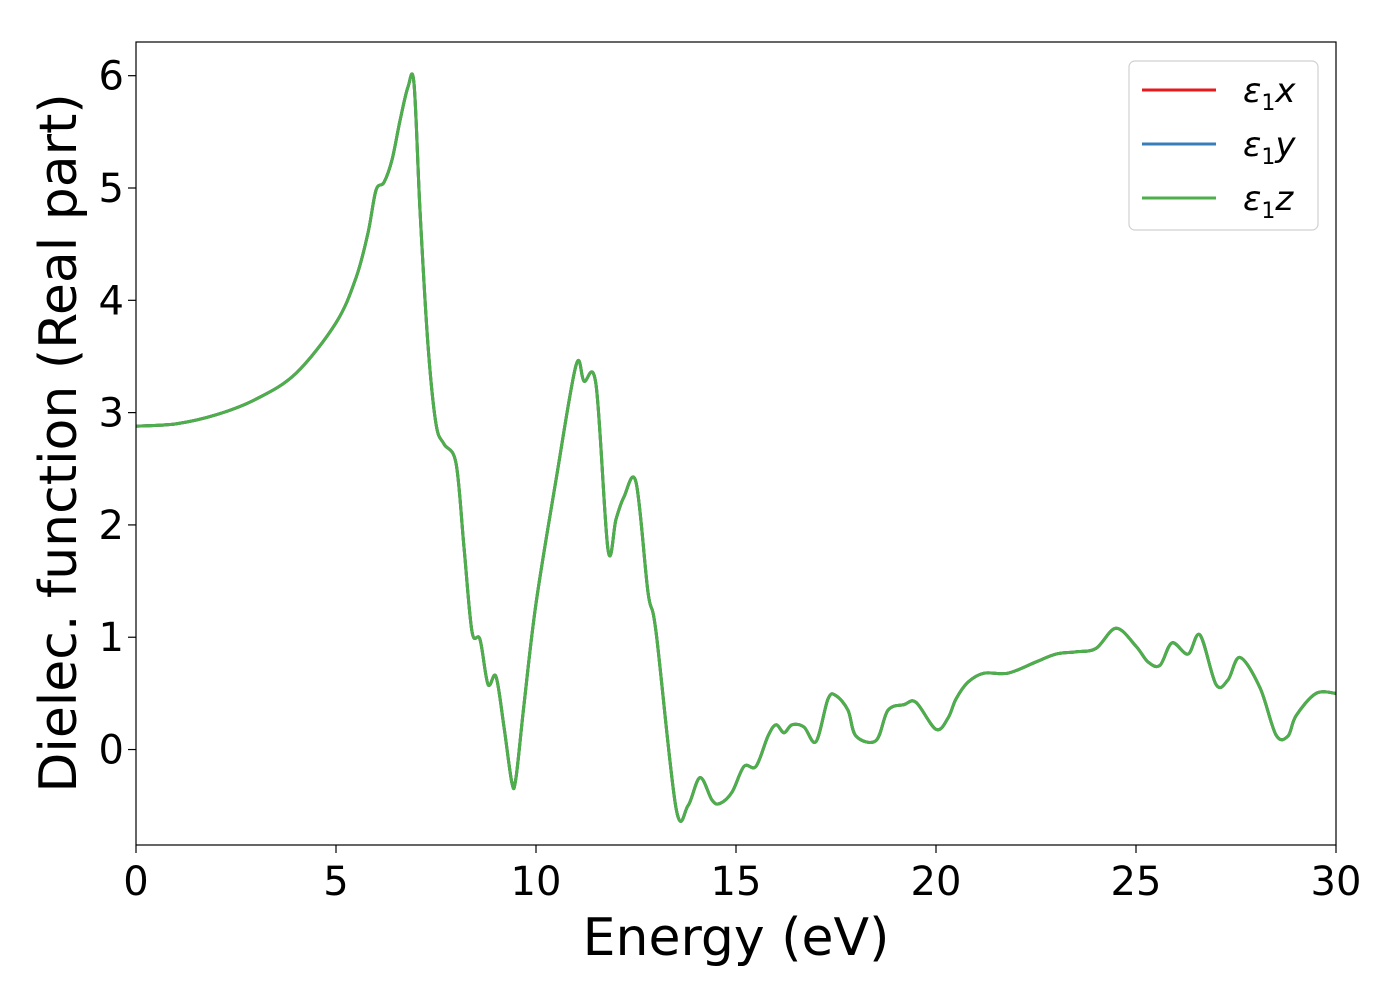  I want to click on x-axis: 0 5 10 15 20 25 30, so click(742, 875).